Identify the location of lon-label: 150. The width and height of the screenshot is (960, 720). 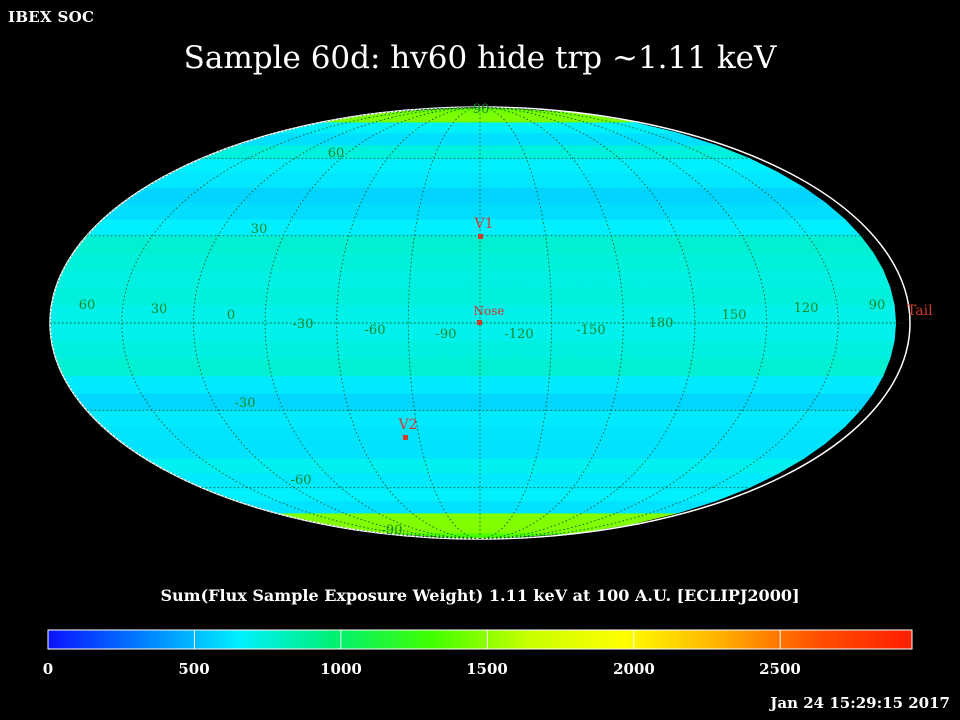
(734, 315).